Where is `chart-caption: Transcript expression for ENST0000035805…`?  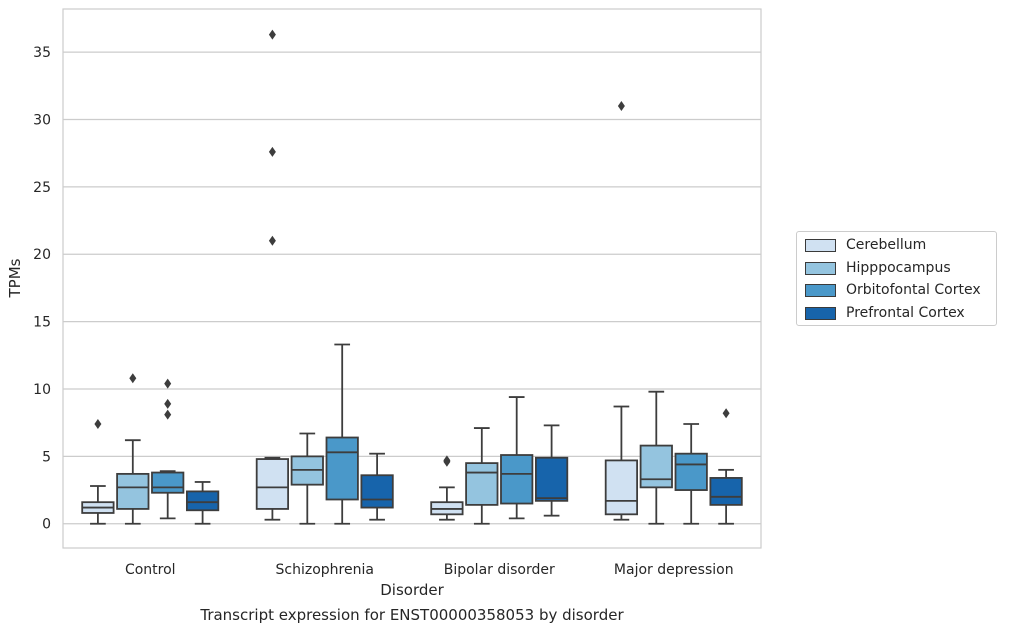 chart-caption: Transcript expression for ENST0000035805… is located at coordinates (412, 615).